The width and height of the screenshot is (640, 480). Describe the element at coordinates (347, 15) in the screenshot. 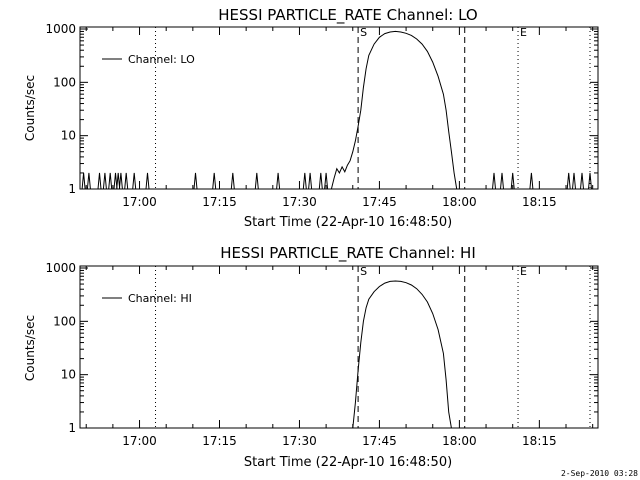

I see `chart-title: HESSI PARTICLE_RATE Channel: LO` at that location.